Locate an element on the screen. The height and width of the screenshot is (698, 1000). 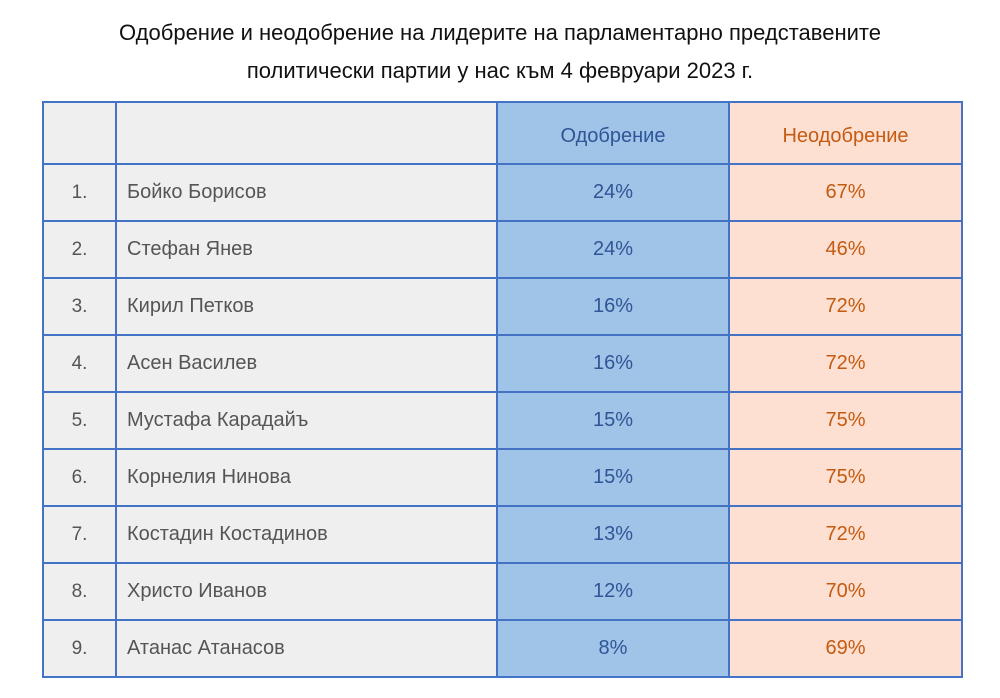
approval-value-cell: 12% is located at coordinates (613, 591).